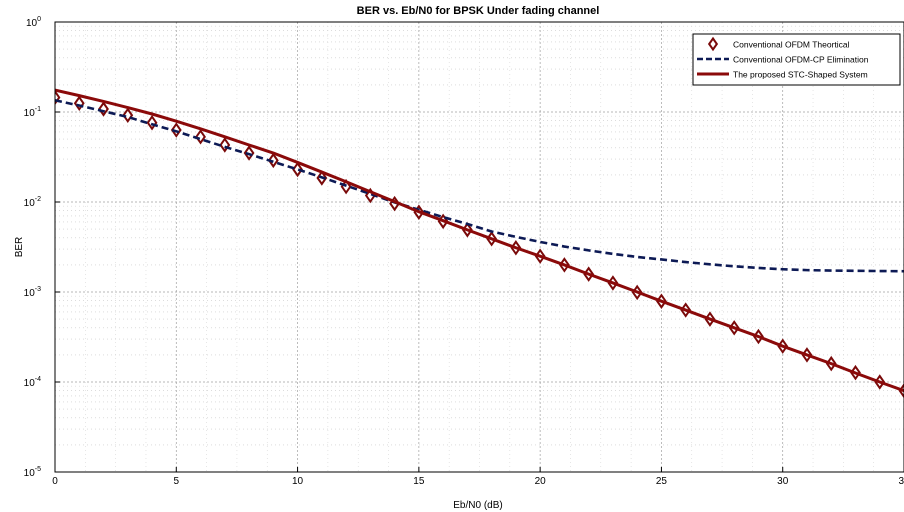 The width and height of the screenshot is (904, 512). I want to click on y-tick-label: 10⁻², so click(32, 202).